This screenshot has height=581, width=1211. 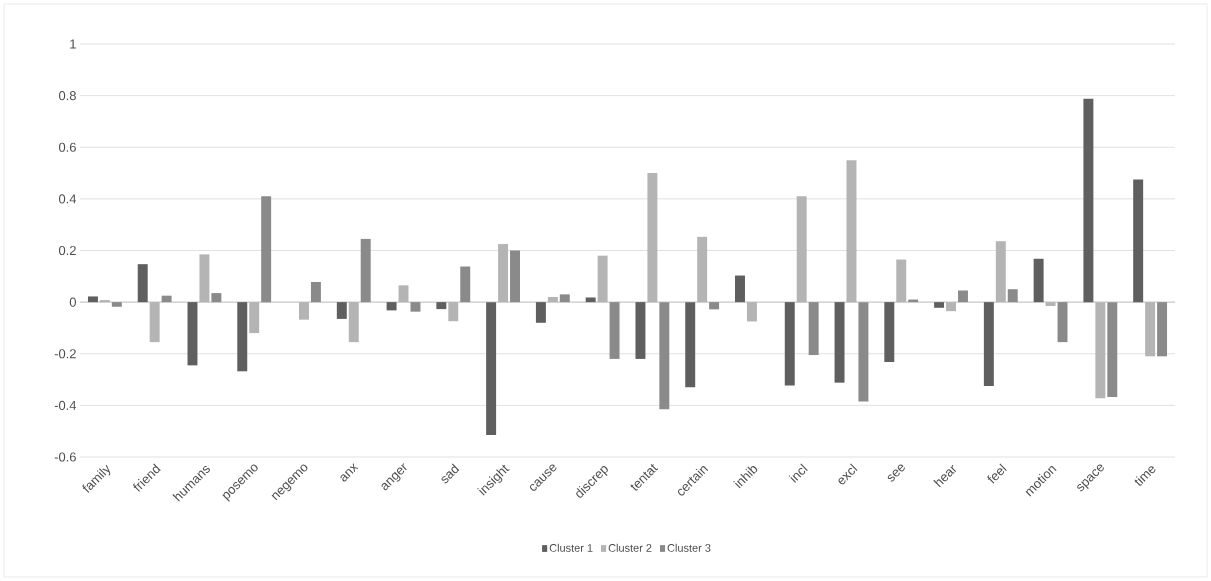 What do you see at coordinates (1145, 476) in the screenshot?
I see `x-tick-label: time` at bounding box center [1145, 476].